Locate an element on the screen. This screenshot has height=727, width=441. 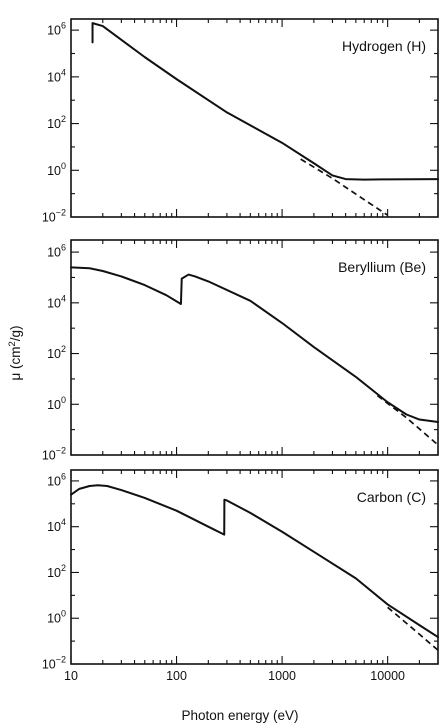
y-axis-title: μ (cm2/g) is located at coordinates (15, 352).